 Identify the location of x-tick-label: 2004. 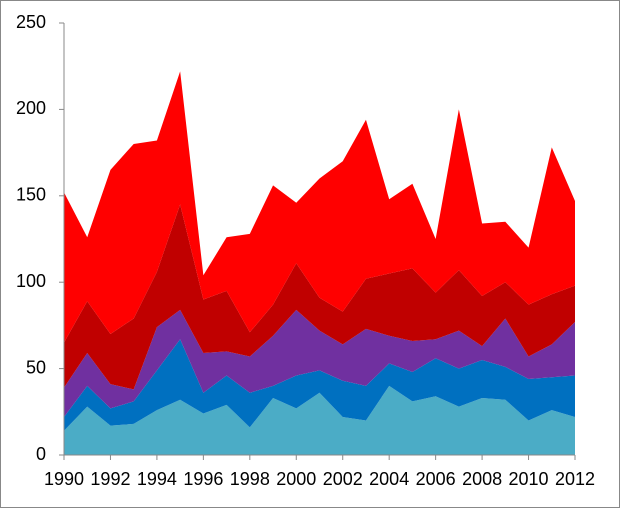
(389, 479).